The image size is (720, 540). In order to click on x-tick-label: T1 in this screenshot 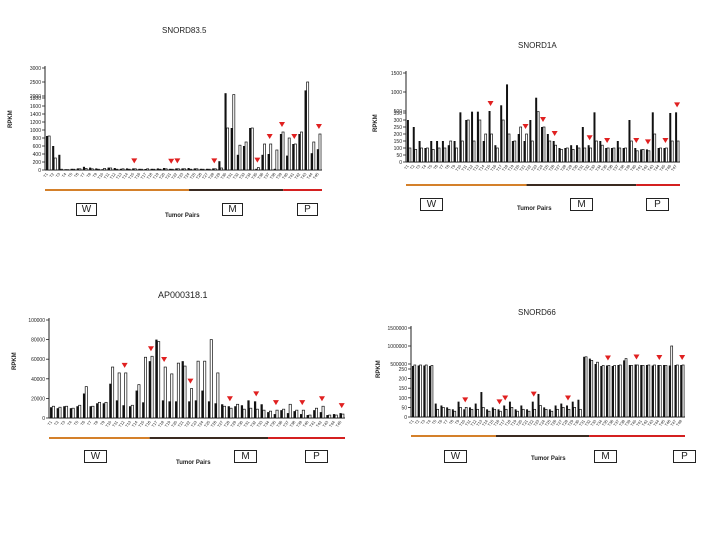, I will do `click(406, 166)`.